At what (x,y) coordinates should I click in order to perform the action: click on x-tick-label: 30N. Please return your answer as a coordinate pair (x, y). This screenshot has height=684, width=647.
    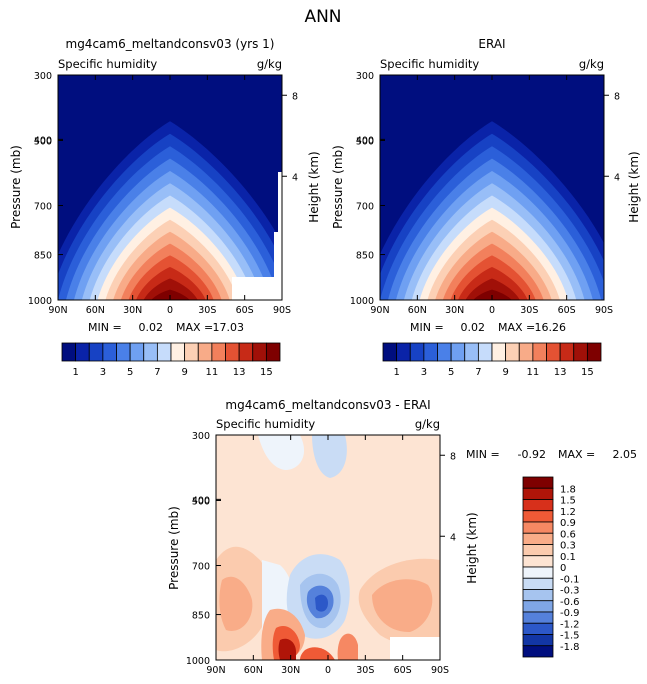
    Looking at the image, I should click on (290, 670).